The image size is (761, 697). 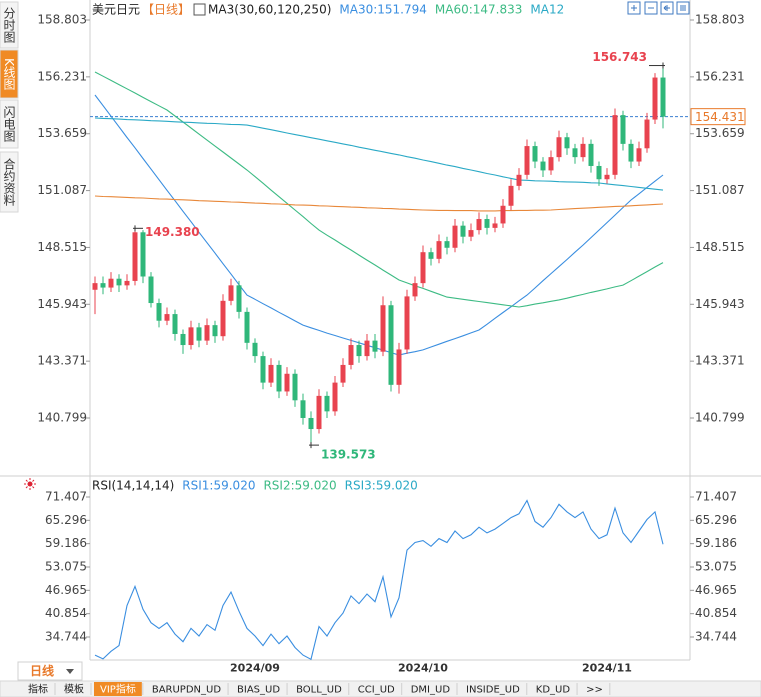 What do you see at coordinates (718, 117) in the screenshot?
I see `last-price-box` at bounding box center [718, 117].